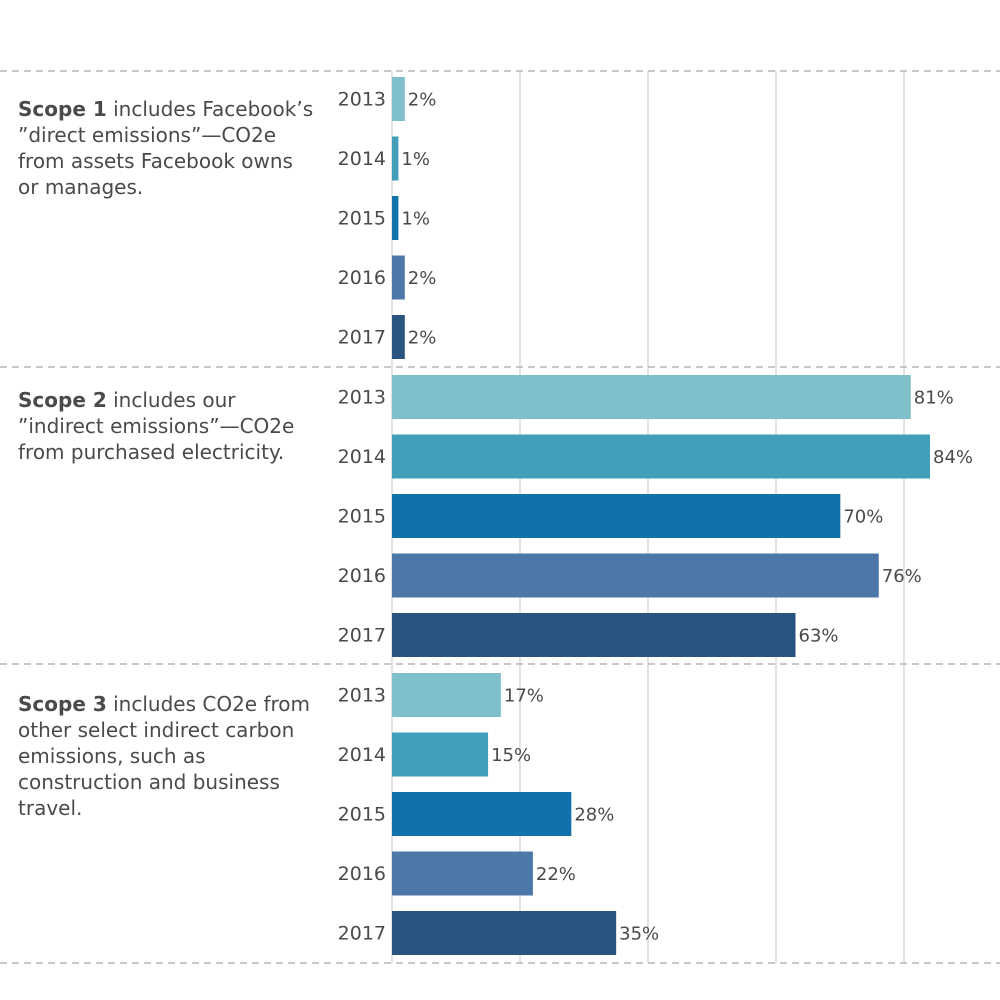 This screenshot has width=1000, height=1000. What do you see at coordinates (362, 636) in the screenshot?
I see `year-label-scope-2-2017: 2017` at bounding box center [362, 636].